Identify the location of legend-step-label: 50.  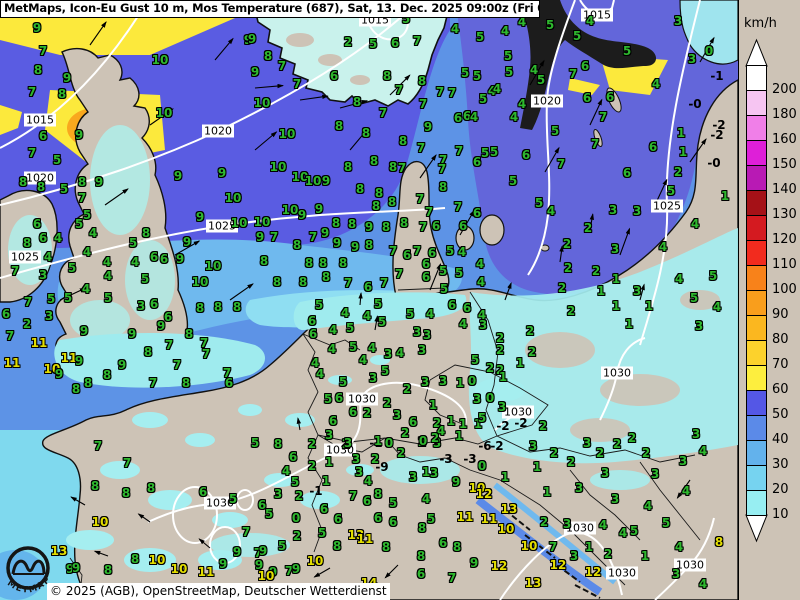
(780, 414).